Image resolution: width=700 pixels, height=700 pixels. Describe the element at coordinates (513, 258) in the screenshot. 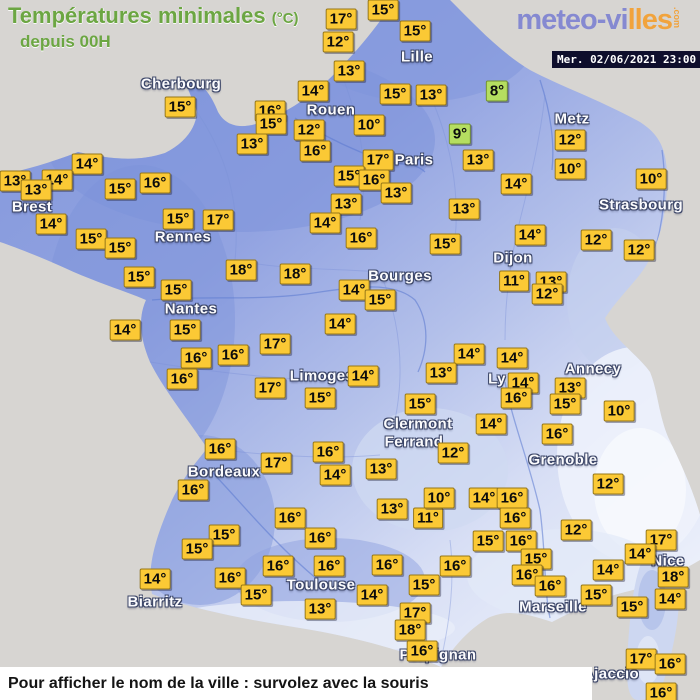

I see `city-label-dijon: Dijon` at that location.